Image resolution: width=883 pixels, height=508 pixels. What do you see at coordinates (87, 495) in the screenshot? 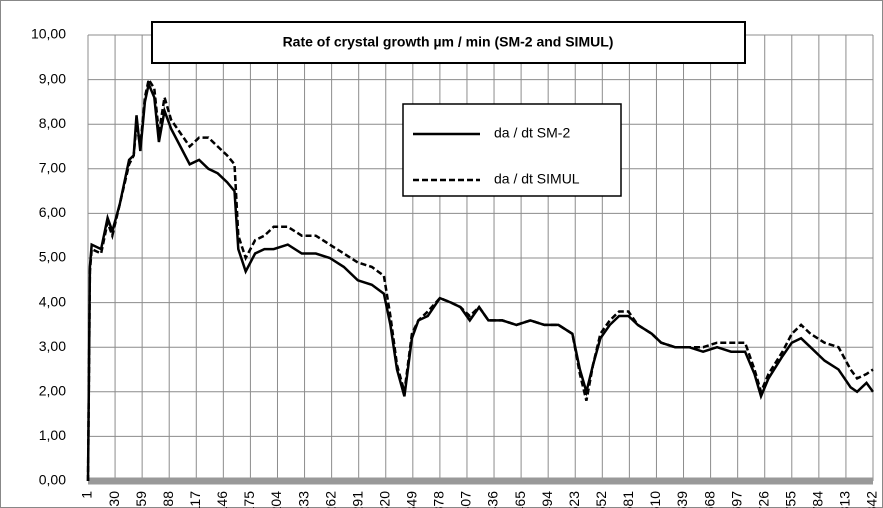
I see `x-tick-label: 1` at bounding box center [87, 495].